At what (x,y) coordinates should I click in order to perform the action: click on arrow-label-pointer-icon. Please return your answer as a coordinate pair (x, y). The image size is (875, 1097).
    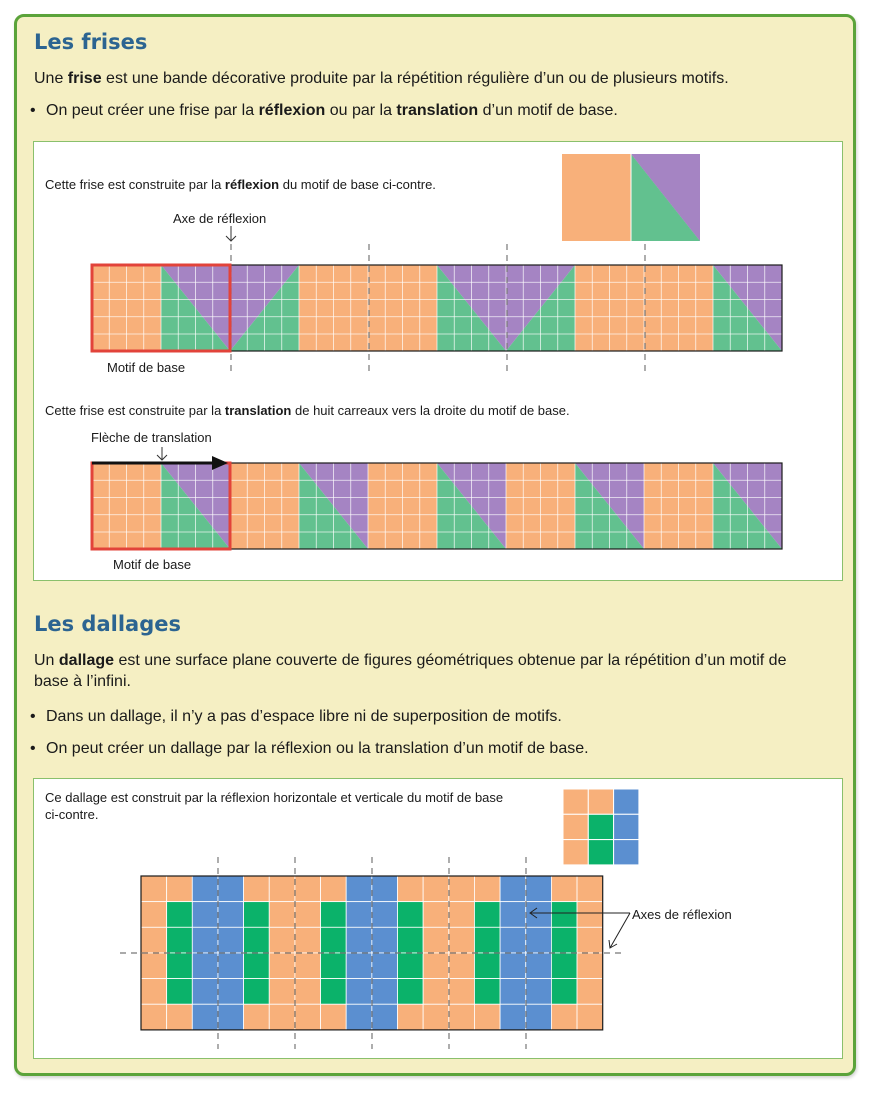
    Looking at the image, I should click on (162, 454).